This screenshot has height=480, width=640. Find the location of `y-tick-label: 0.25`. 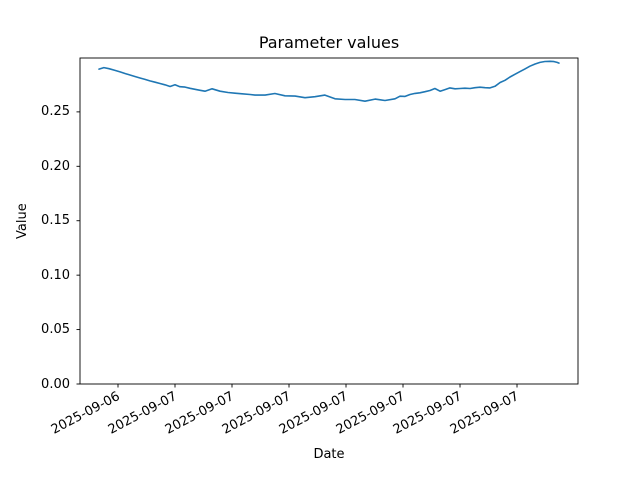

y-tick-label: 0.25 is located at coordinates (55, 112).